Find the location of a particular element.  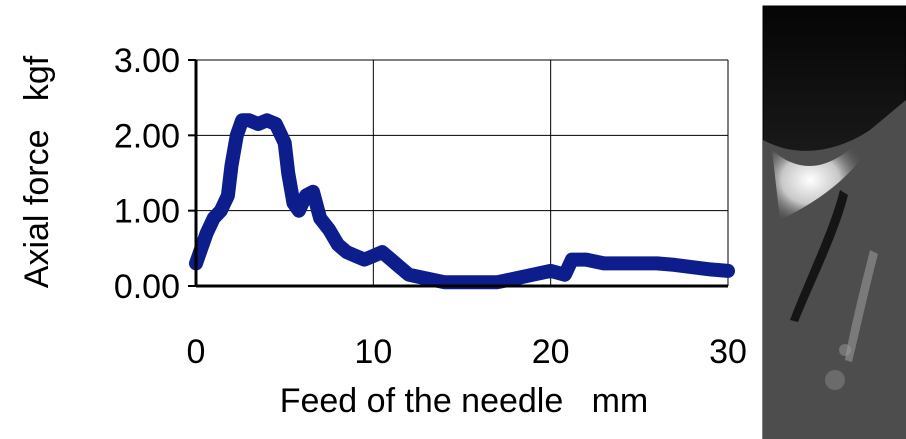

x-tick-label: 30 is located at coordinates (728, 352).